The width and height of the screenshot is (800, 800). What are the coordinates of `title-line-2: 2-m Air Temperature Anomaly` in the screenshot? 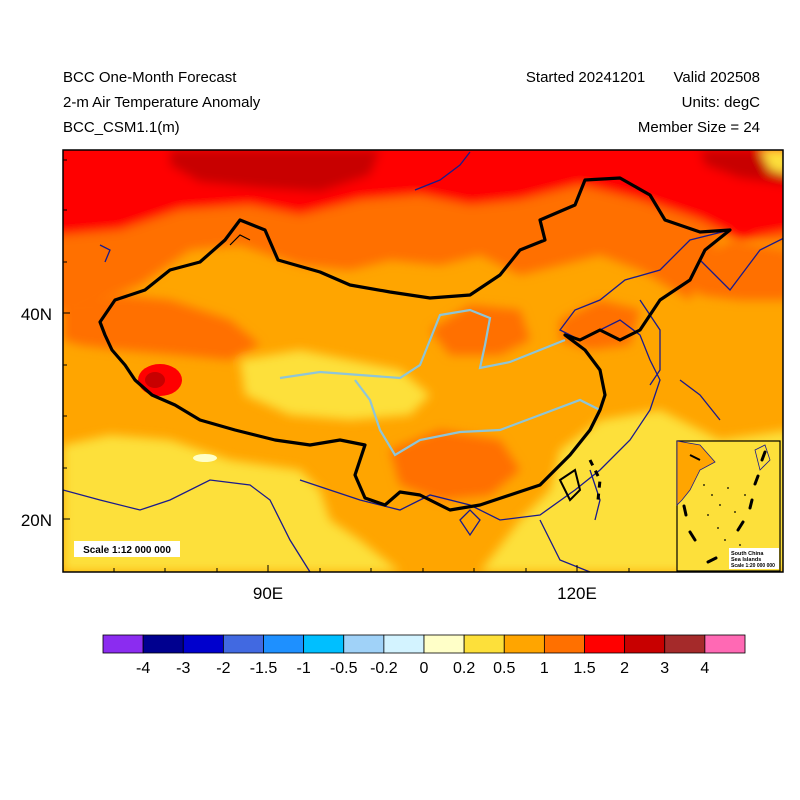 It's located at (162, 102).